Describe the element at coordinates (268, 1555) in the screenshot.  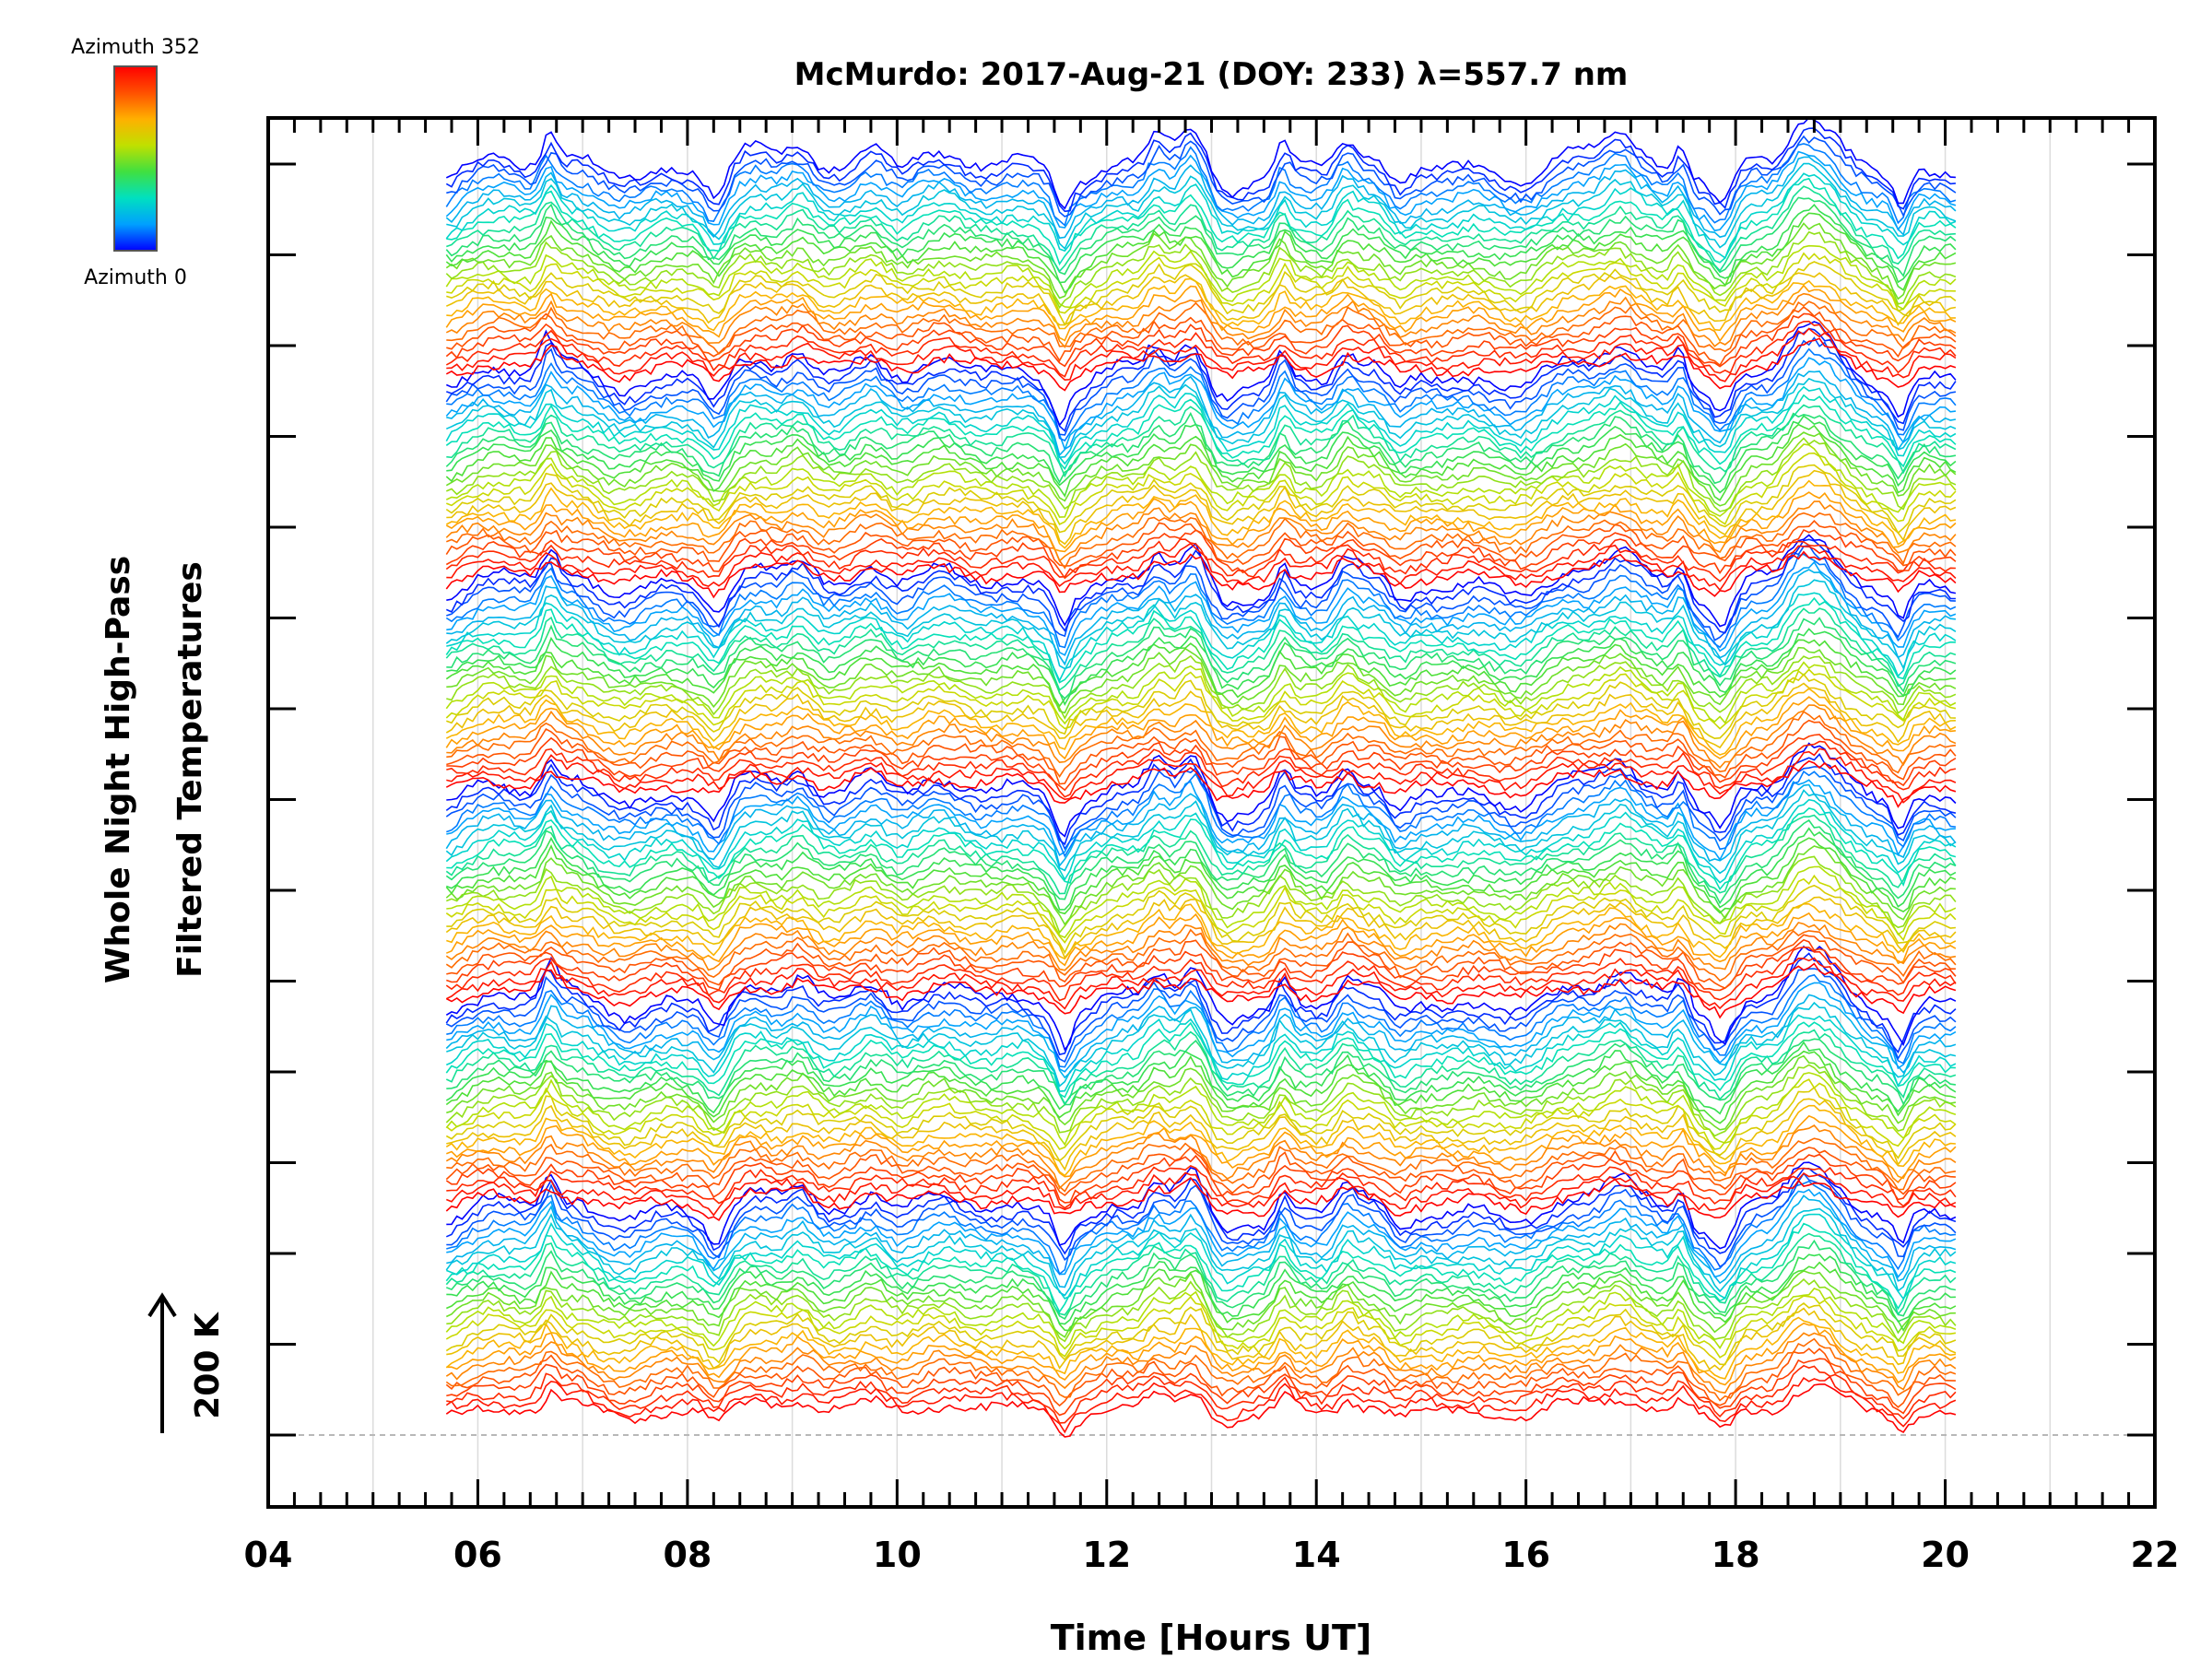
I see `x-tick-label: 04` at that location.